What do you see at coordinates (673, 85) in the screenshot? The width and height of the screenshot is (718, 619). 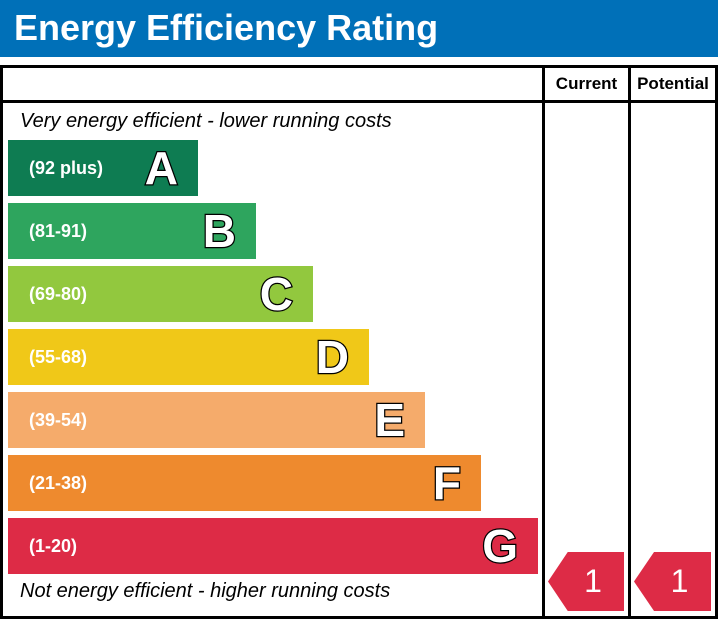 I see `potential-column-header: Potential` at bounding box center [673, 85].